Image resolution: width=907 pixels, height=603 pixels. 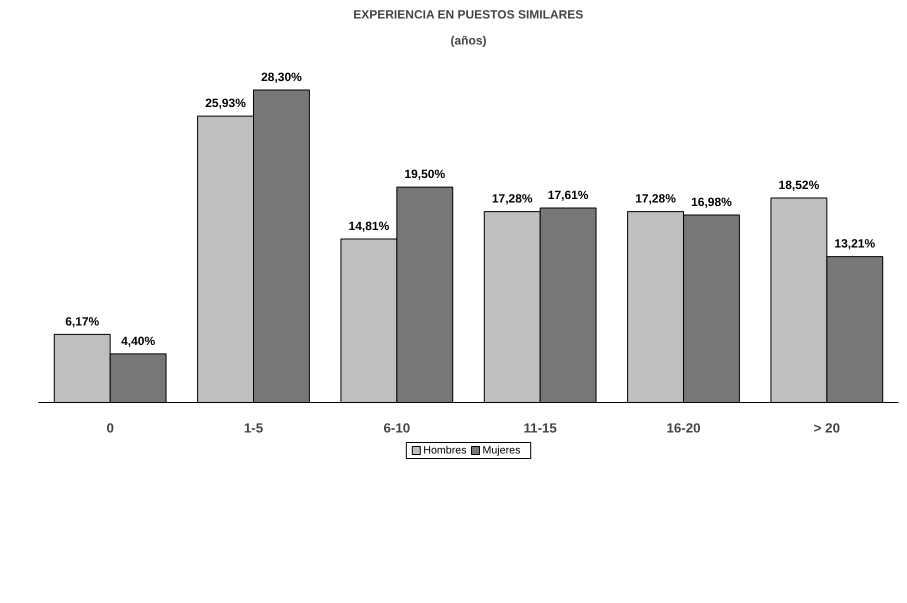 What do you see at coordinates (445, 450) in the screenshot?
I see `legend-label: Hombres` at bounding box center [445, 450].